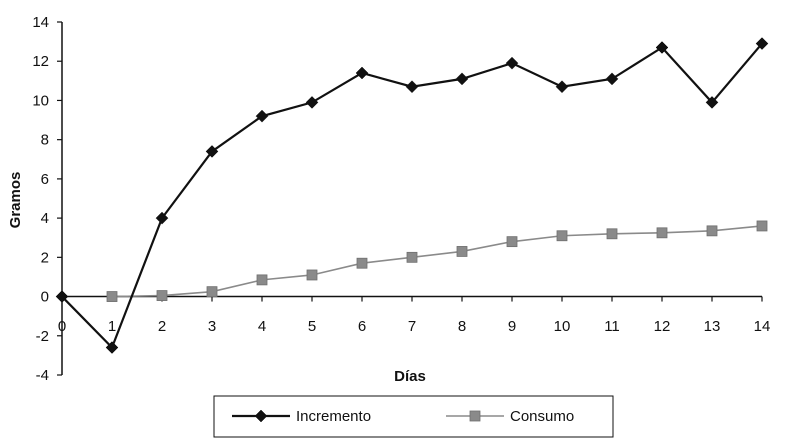 The image size is (791, 445). I want to click on y-tick-label: 8, so click(45, 140).